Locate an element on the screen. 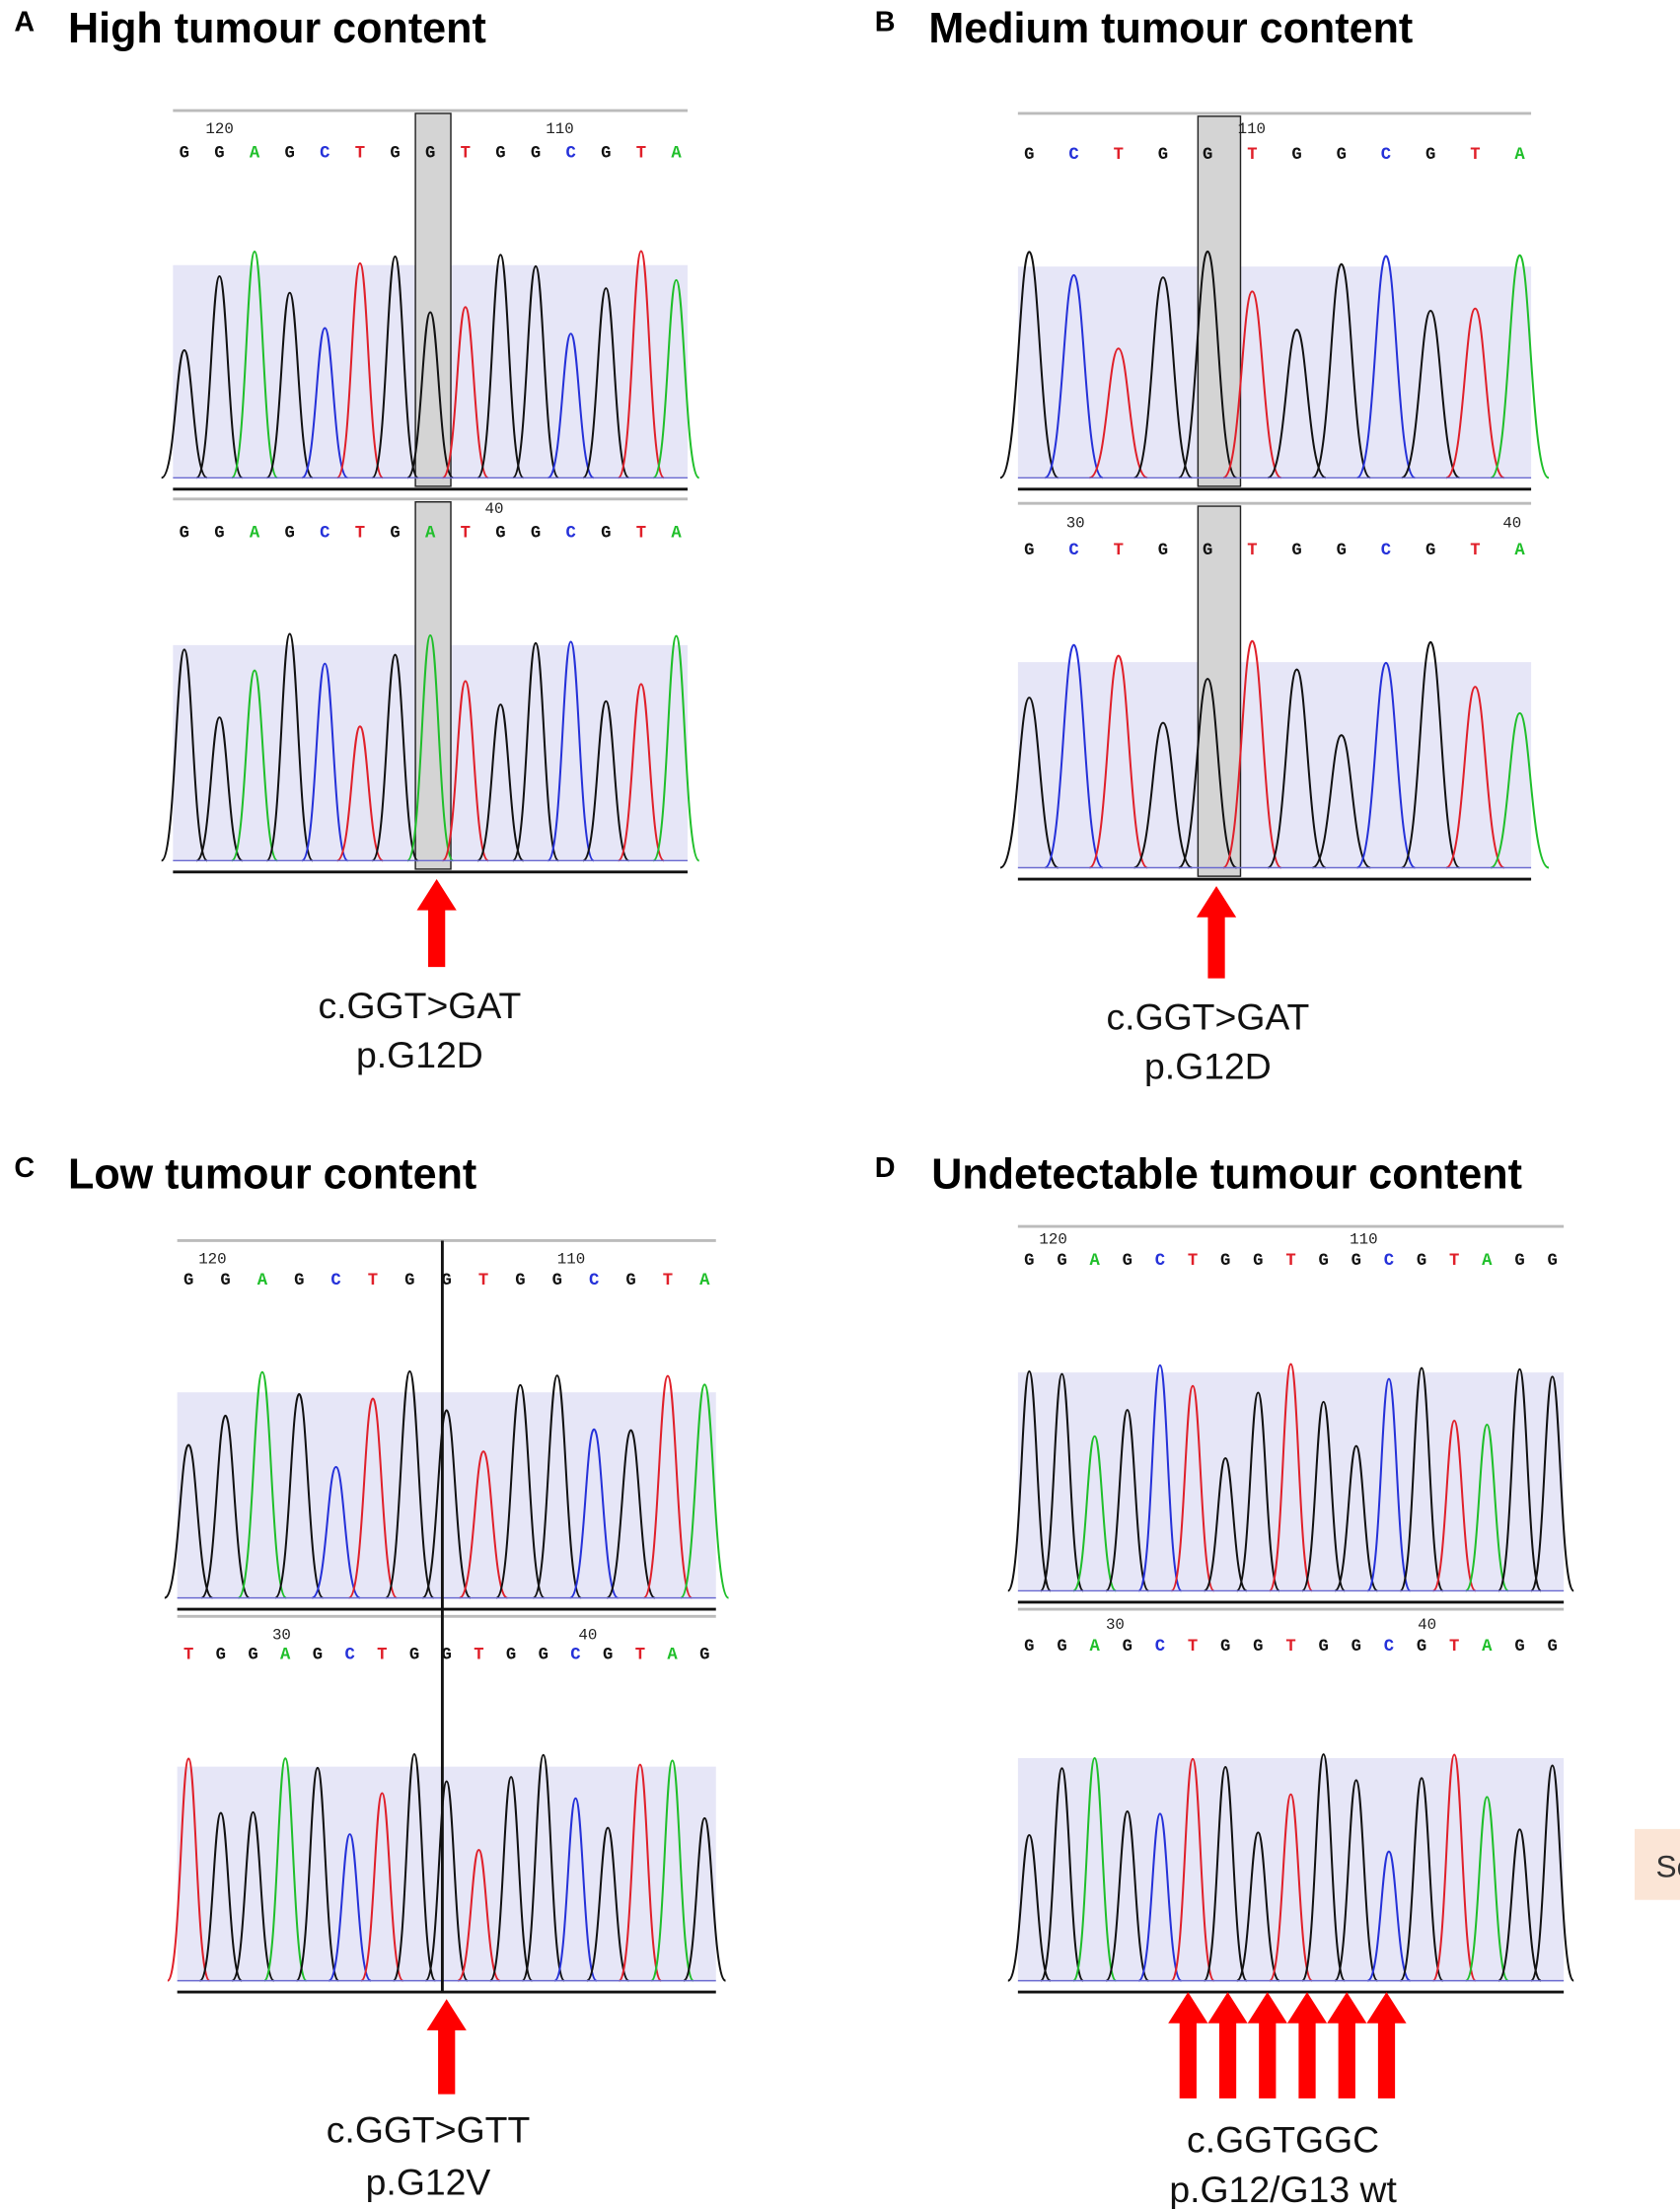 The image size is (1680, 2209). mutation-label: c.GGTGGC is located at coordinates (1283, 2140).